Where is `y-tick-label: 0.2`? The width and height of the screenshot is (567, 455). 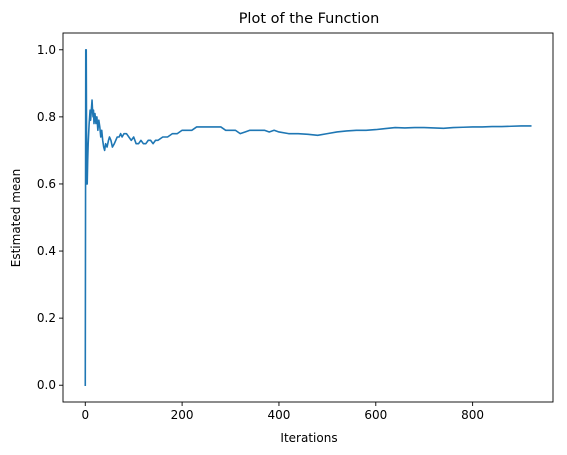 y-tick-label: 0.2 is located at coordinates (46, 318).